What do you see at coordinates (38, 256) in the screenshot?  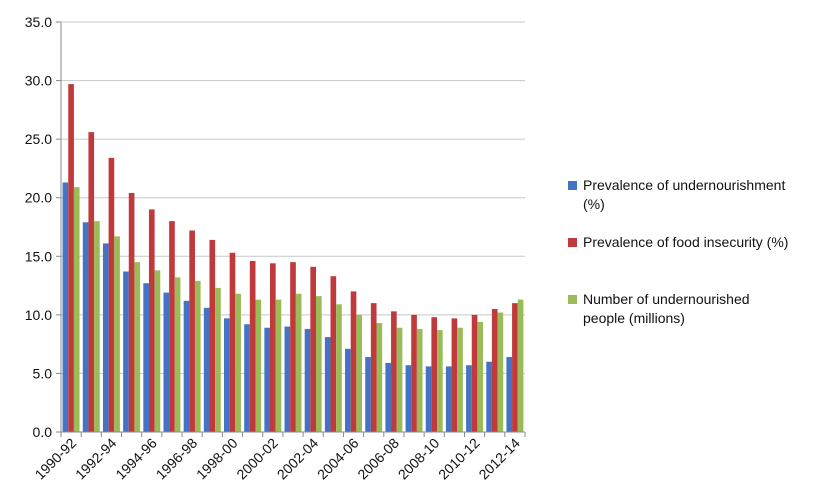 I see `y-tick-label: 15.0` at bounding box center [38, 256].